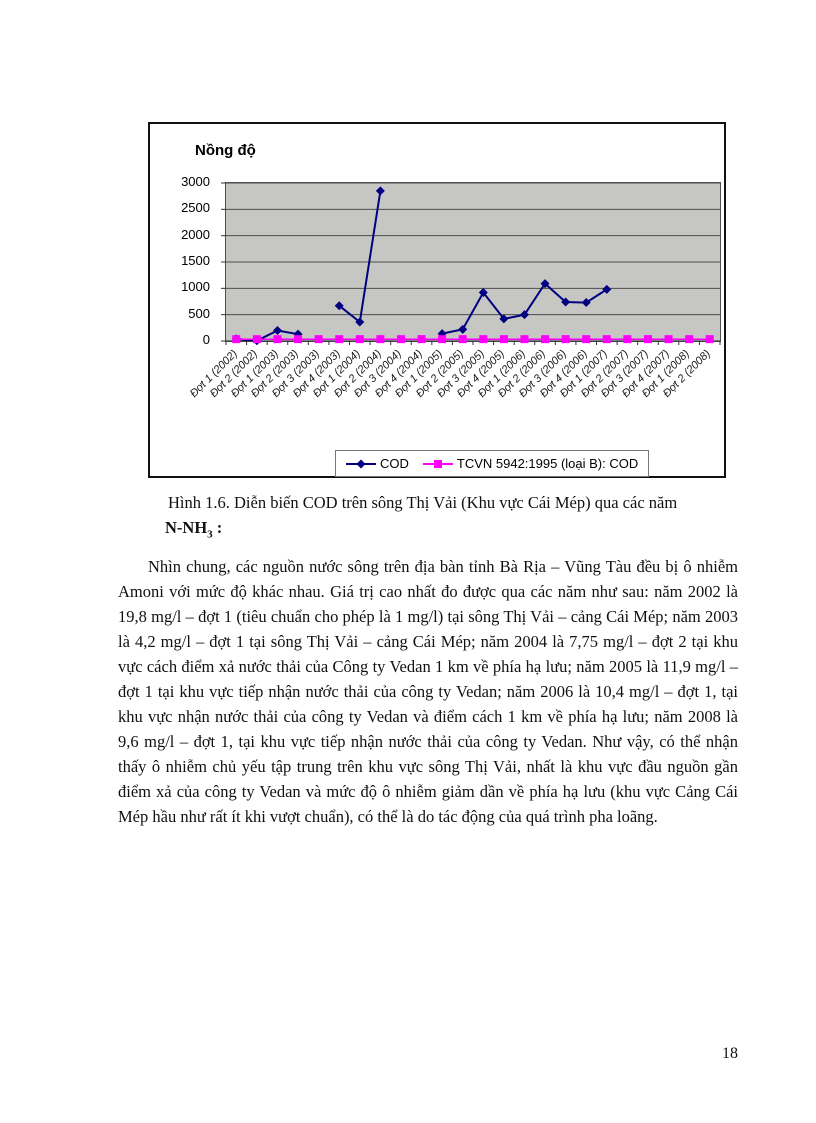  I want to click on legend-item: TCVN 5942:1995 (loại B): COD, so click(530, 463).